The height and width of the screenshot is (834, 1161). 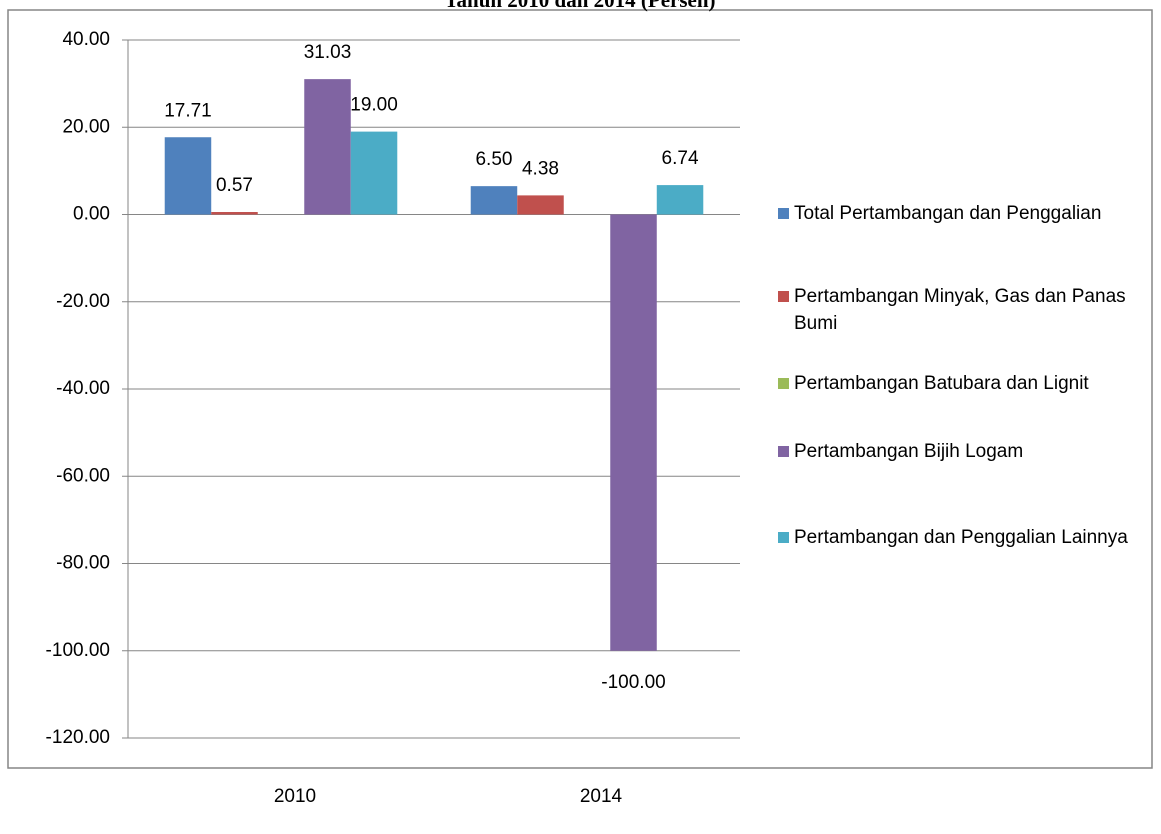 I want to click on data-label: 0.57, so click(x=234, y=185).